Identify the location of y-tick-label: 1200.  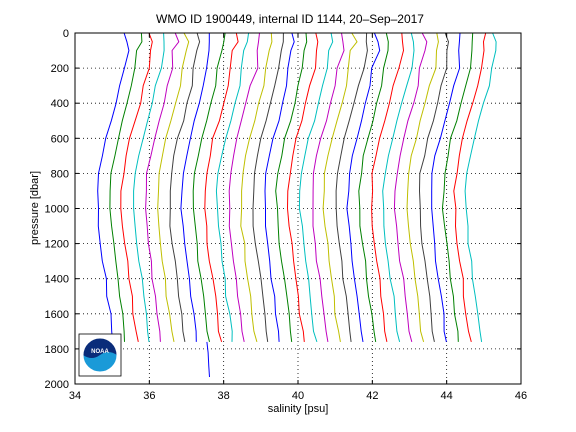
(57, 245).